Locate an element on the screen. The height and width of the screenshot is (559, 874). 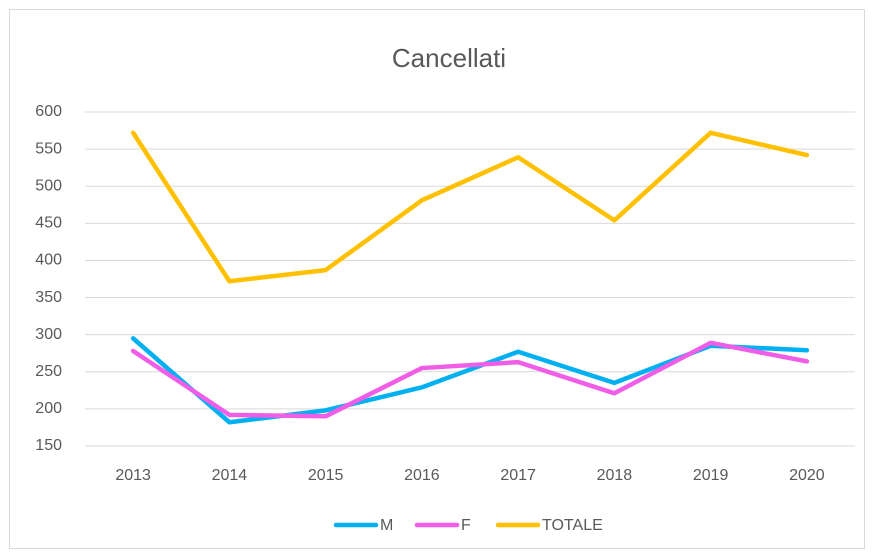
y-tick-label: 400 is located at coordinates (48, 260).